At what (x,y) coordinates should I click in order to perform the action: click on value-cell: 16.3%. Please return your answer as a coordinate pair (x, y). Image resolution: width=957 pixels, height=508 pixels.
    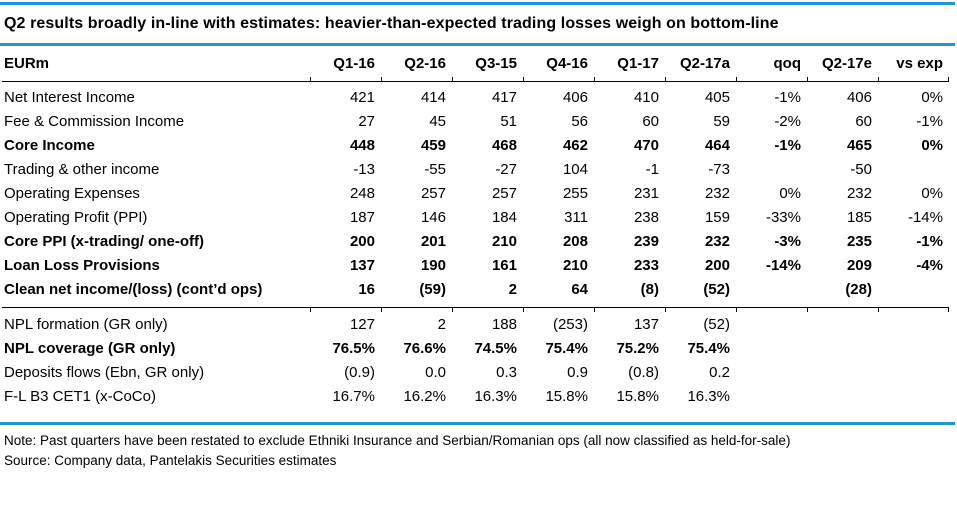
    Looking at the image, I should click on (495, 396).